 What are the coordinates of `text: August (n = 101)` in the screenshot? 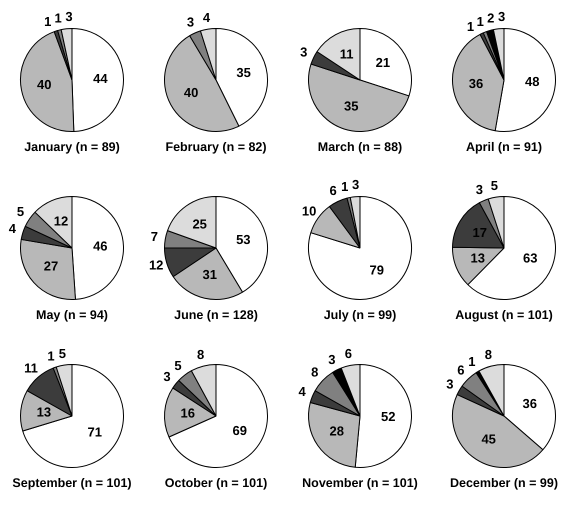 It's located at (504, 315).